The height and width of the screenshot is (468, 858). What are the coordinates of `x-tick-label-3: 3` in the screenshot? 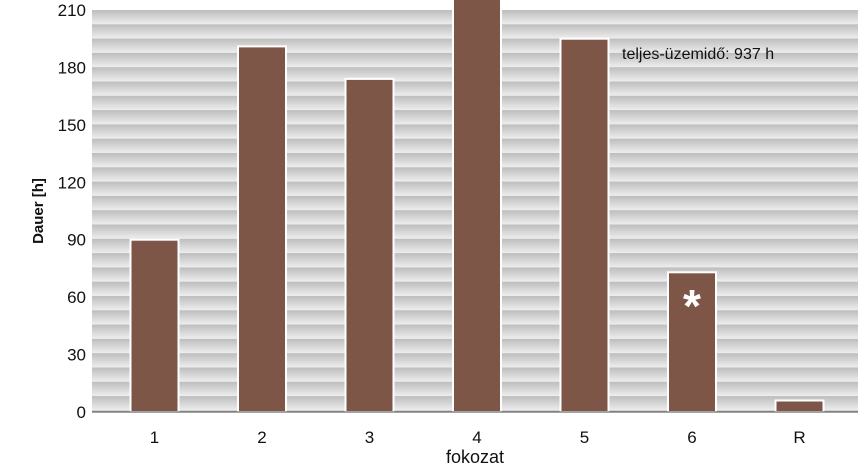 It's located at (369, 437).